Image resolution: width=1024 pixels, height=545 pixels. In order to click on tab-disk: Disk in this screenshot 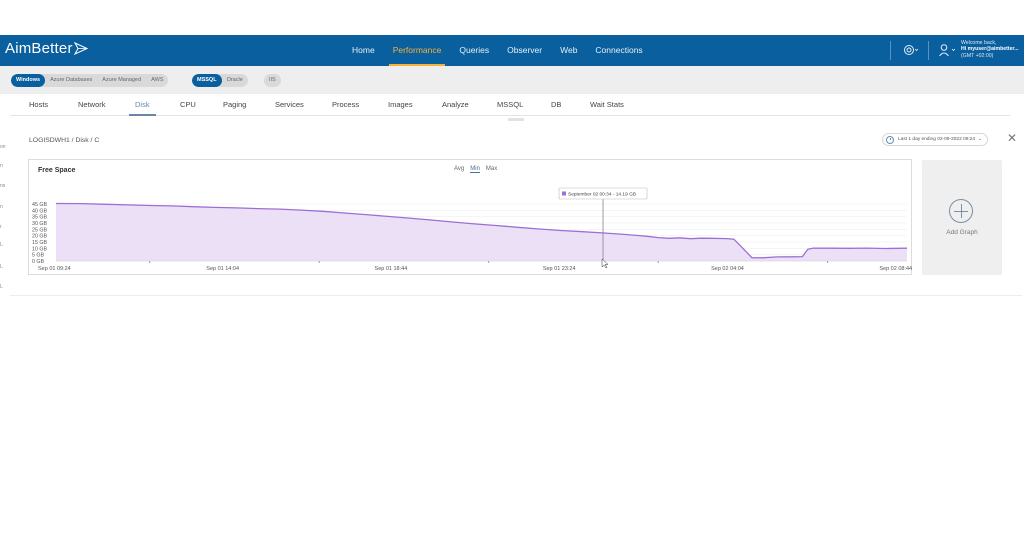, I will do `click(142, 105)`.